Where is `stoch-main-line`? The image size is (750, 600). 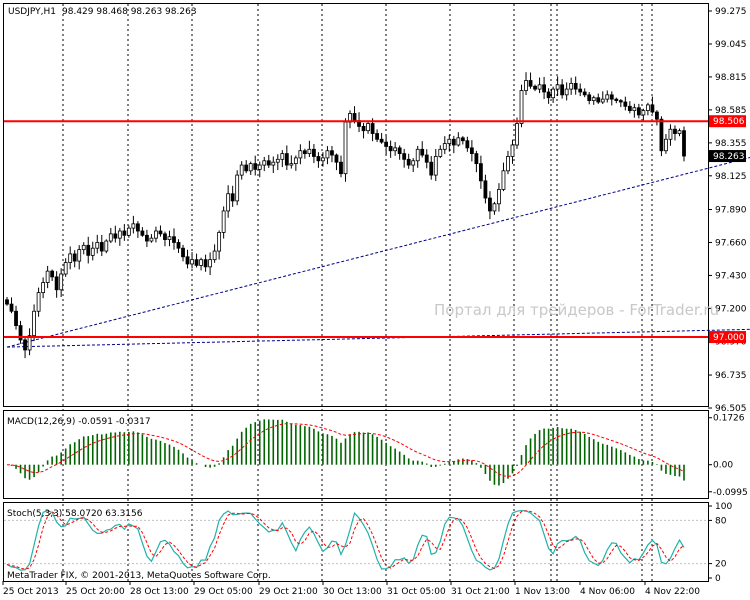
stoch-main-line is located at coordinates (345, 540).